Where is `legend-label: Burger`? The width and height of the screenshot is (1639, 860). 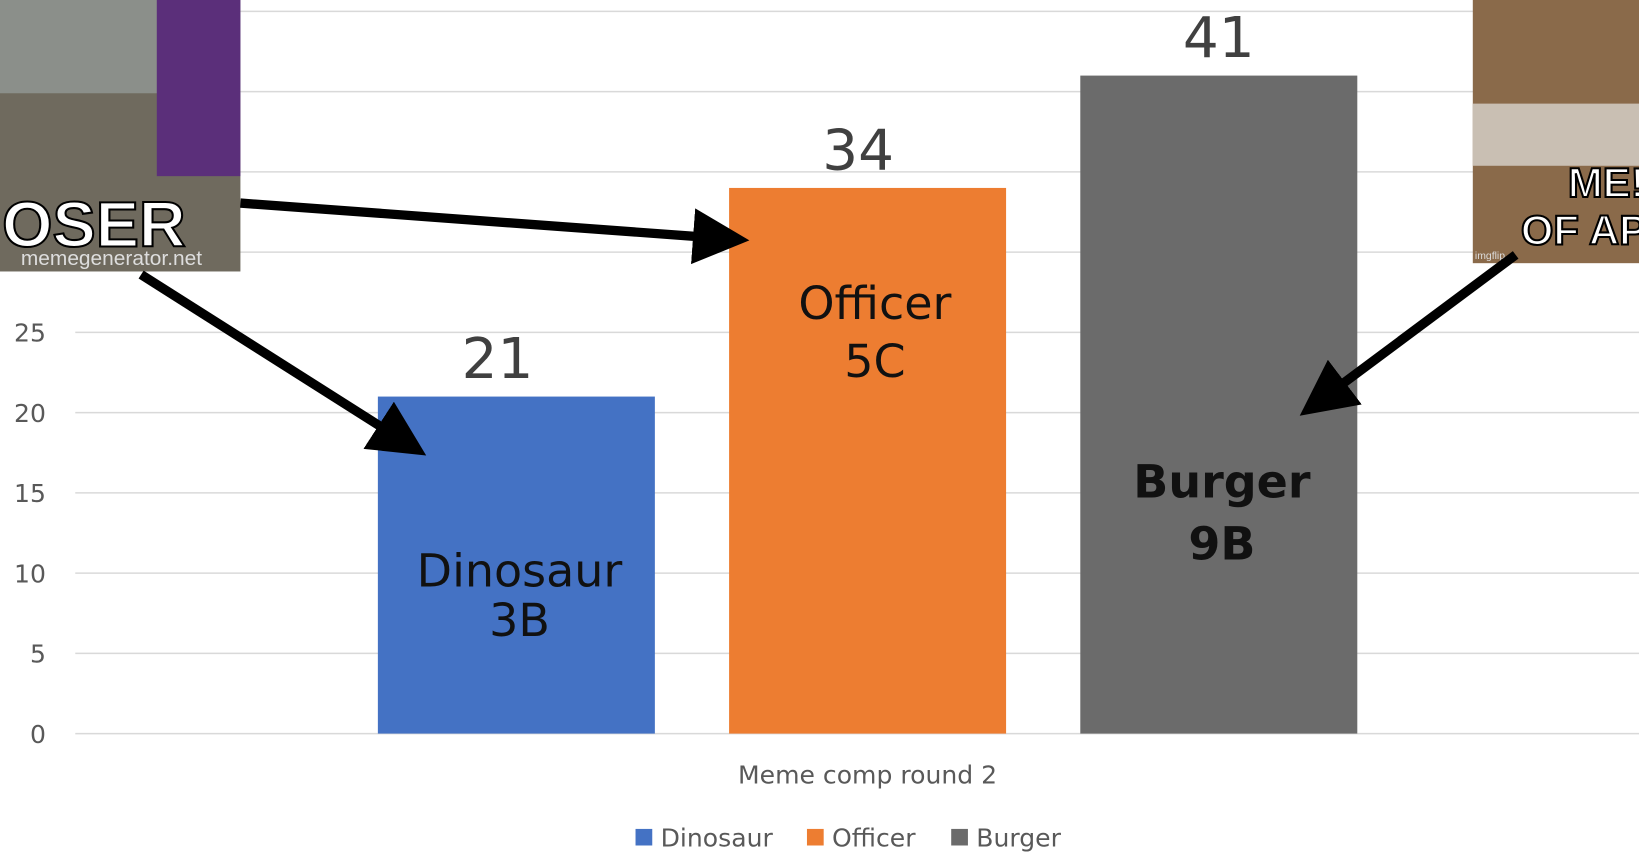
legend-label: Burger is located at coordinates (1018, 838).